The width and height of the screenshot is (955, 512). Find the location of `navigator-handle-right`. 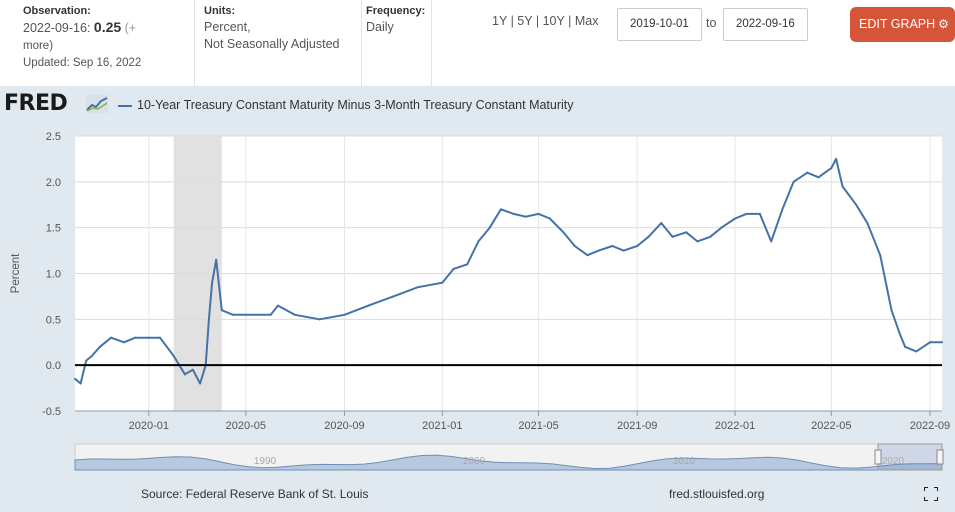

navigator-handle-right is located at coordinates (940, 457).